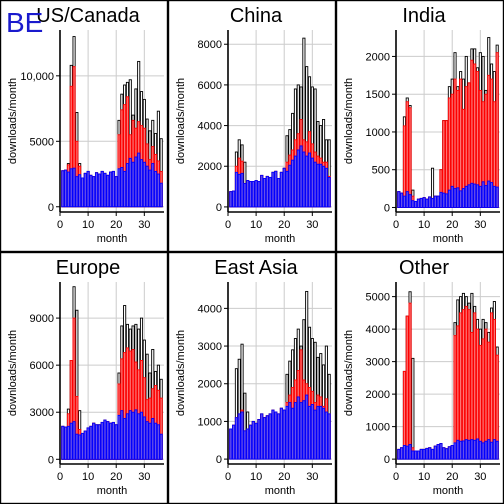 This screenshot has width=504, height=504. Describe the element at coordinates (290, 186) in the screenshot. I see `bar-series0-month22` at that location.